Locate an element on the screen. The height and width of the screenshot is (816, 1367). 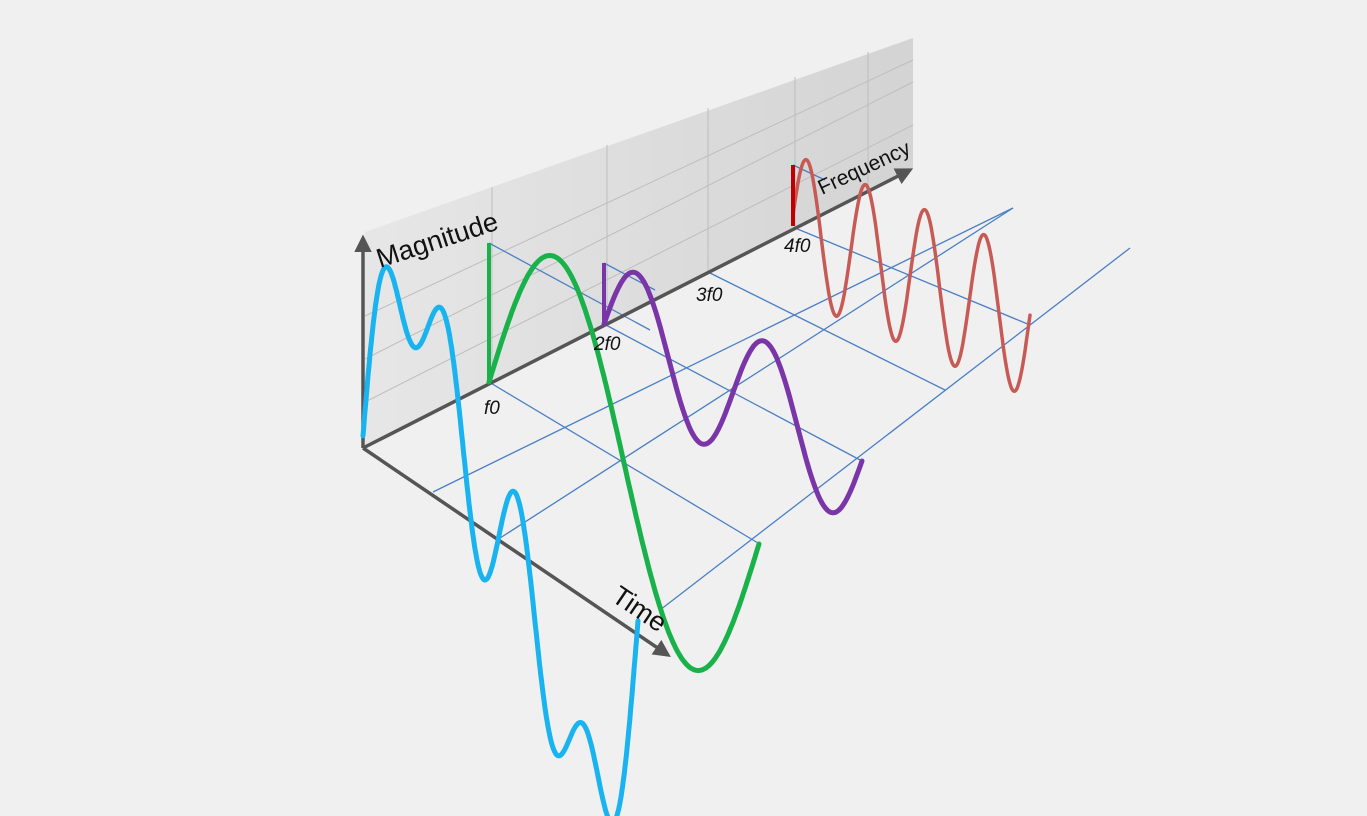
wave-f0 is located at coordinates (624, 463).